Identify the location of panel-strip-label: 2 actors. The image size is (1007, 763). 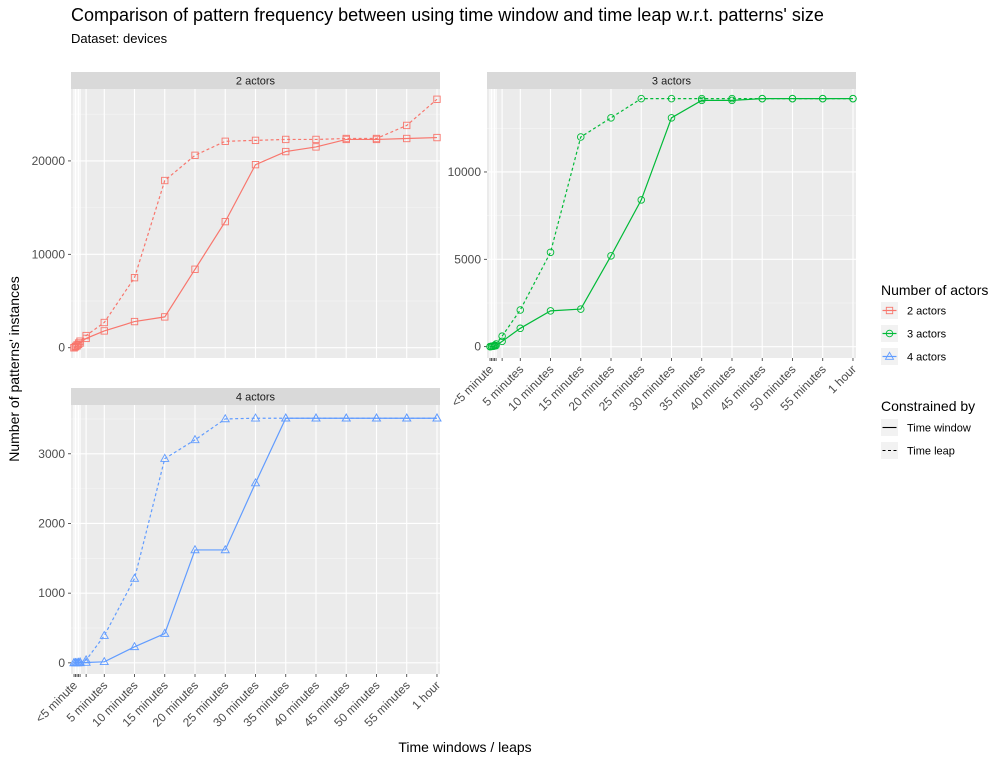
(256, 82).